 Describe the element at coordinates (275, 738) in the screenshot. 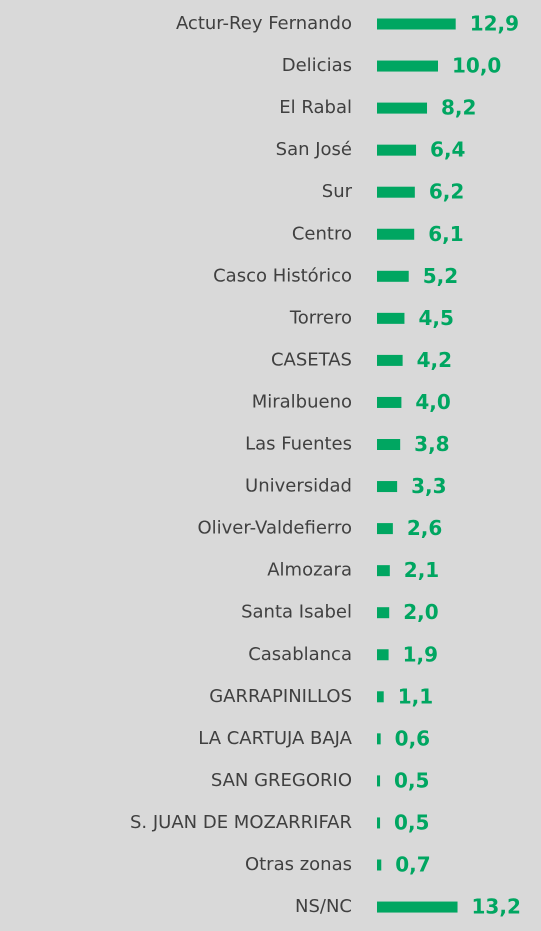

I see `category-label: LA CARTUJA BAJA` at that location.